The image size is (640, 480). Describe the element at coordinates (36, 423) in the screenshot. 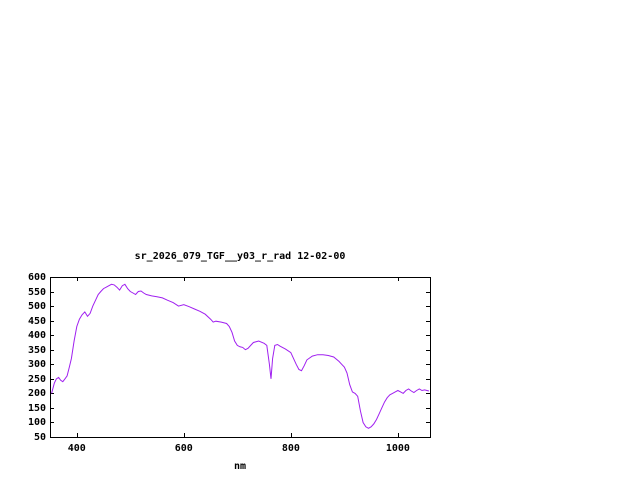

I see `y-tick-label: 100` at that location.